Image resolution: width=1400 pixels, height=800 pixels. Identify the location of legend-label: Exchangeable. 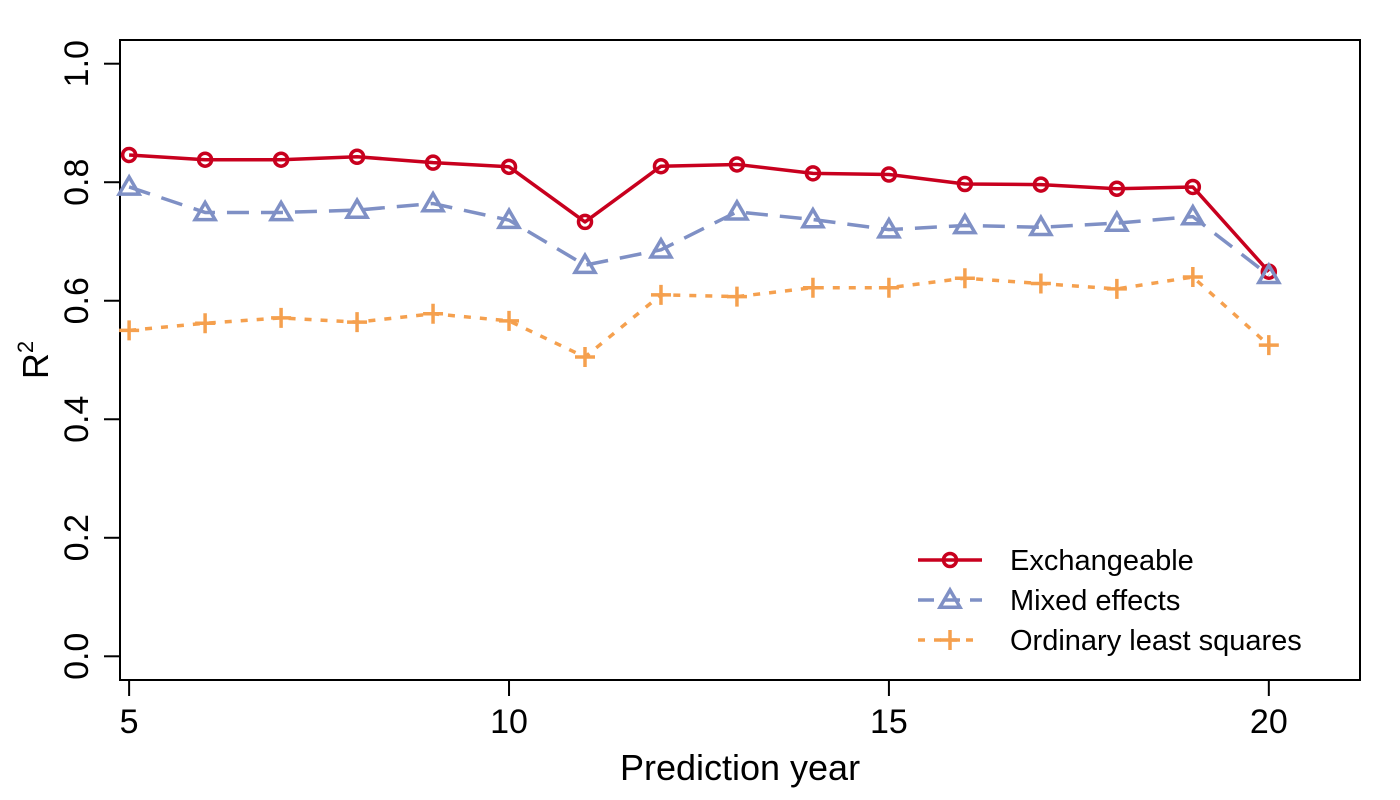
(1102, 561).